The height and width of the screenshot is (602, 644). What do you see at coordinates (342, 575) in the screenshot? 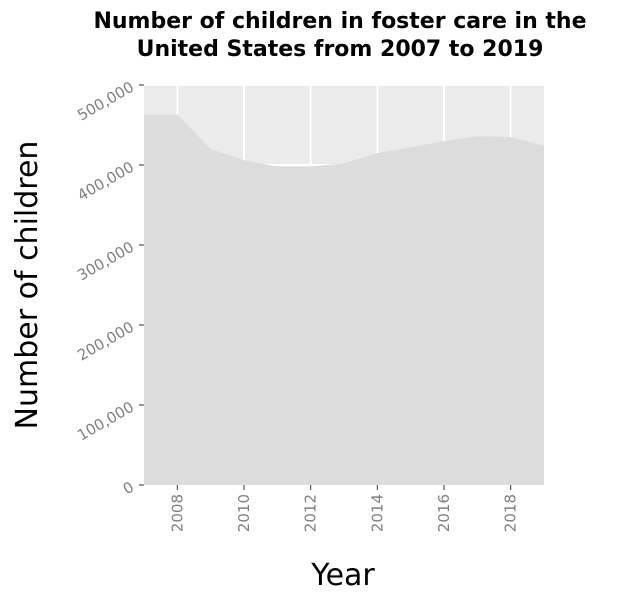
I see `x-axis-label: Year` at bounding box center [342, 575].